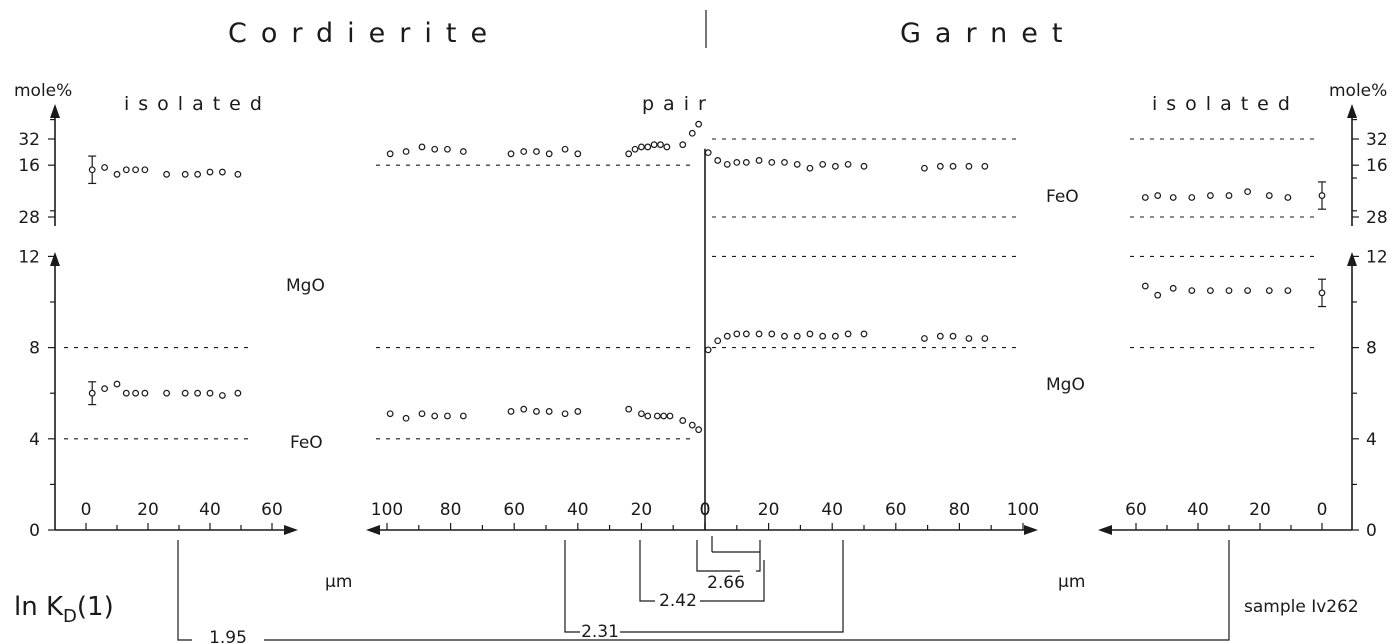 This screenshot has width=1400, height=644. I want to click on x-unit-right: µm, so click(1071, 582).